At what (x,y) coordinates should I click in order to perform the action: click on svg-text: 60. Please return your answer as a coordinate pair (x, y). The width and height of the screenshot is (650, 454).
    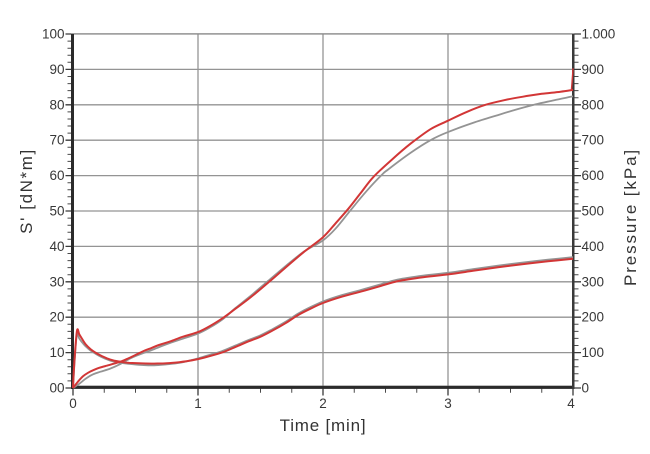
    Looking at the image, I should click on (56, 175).